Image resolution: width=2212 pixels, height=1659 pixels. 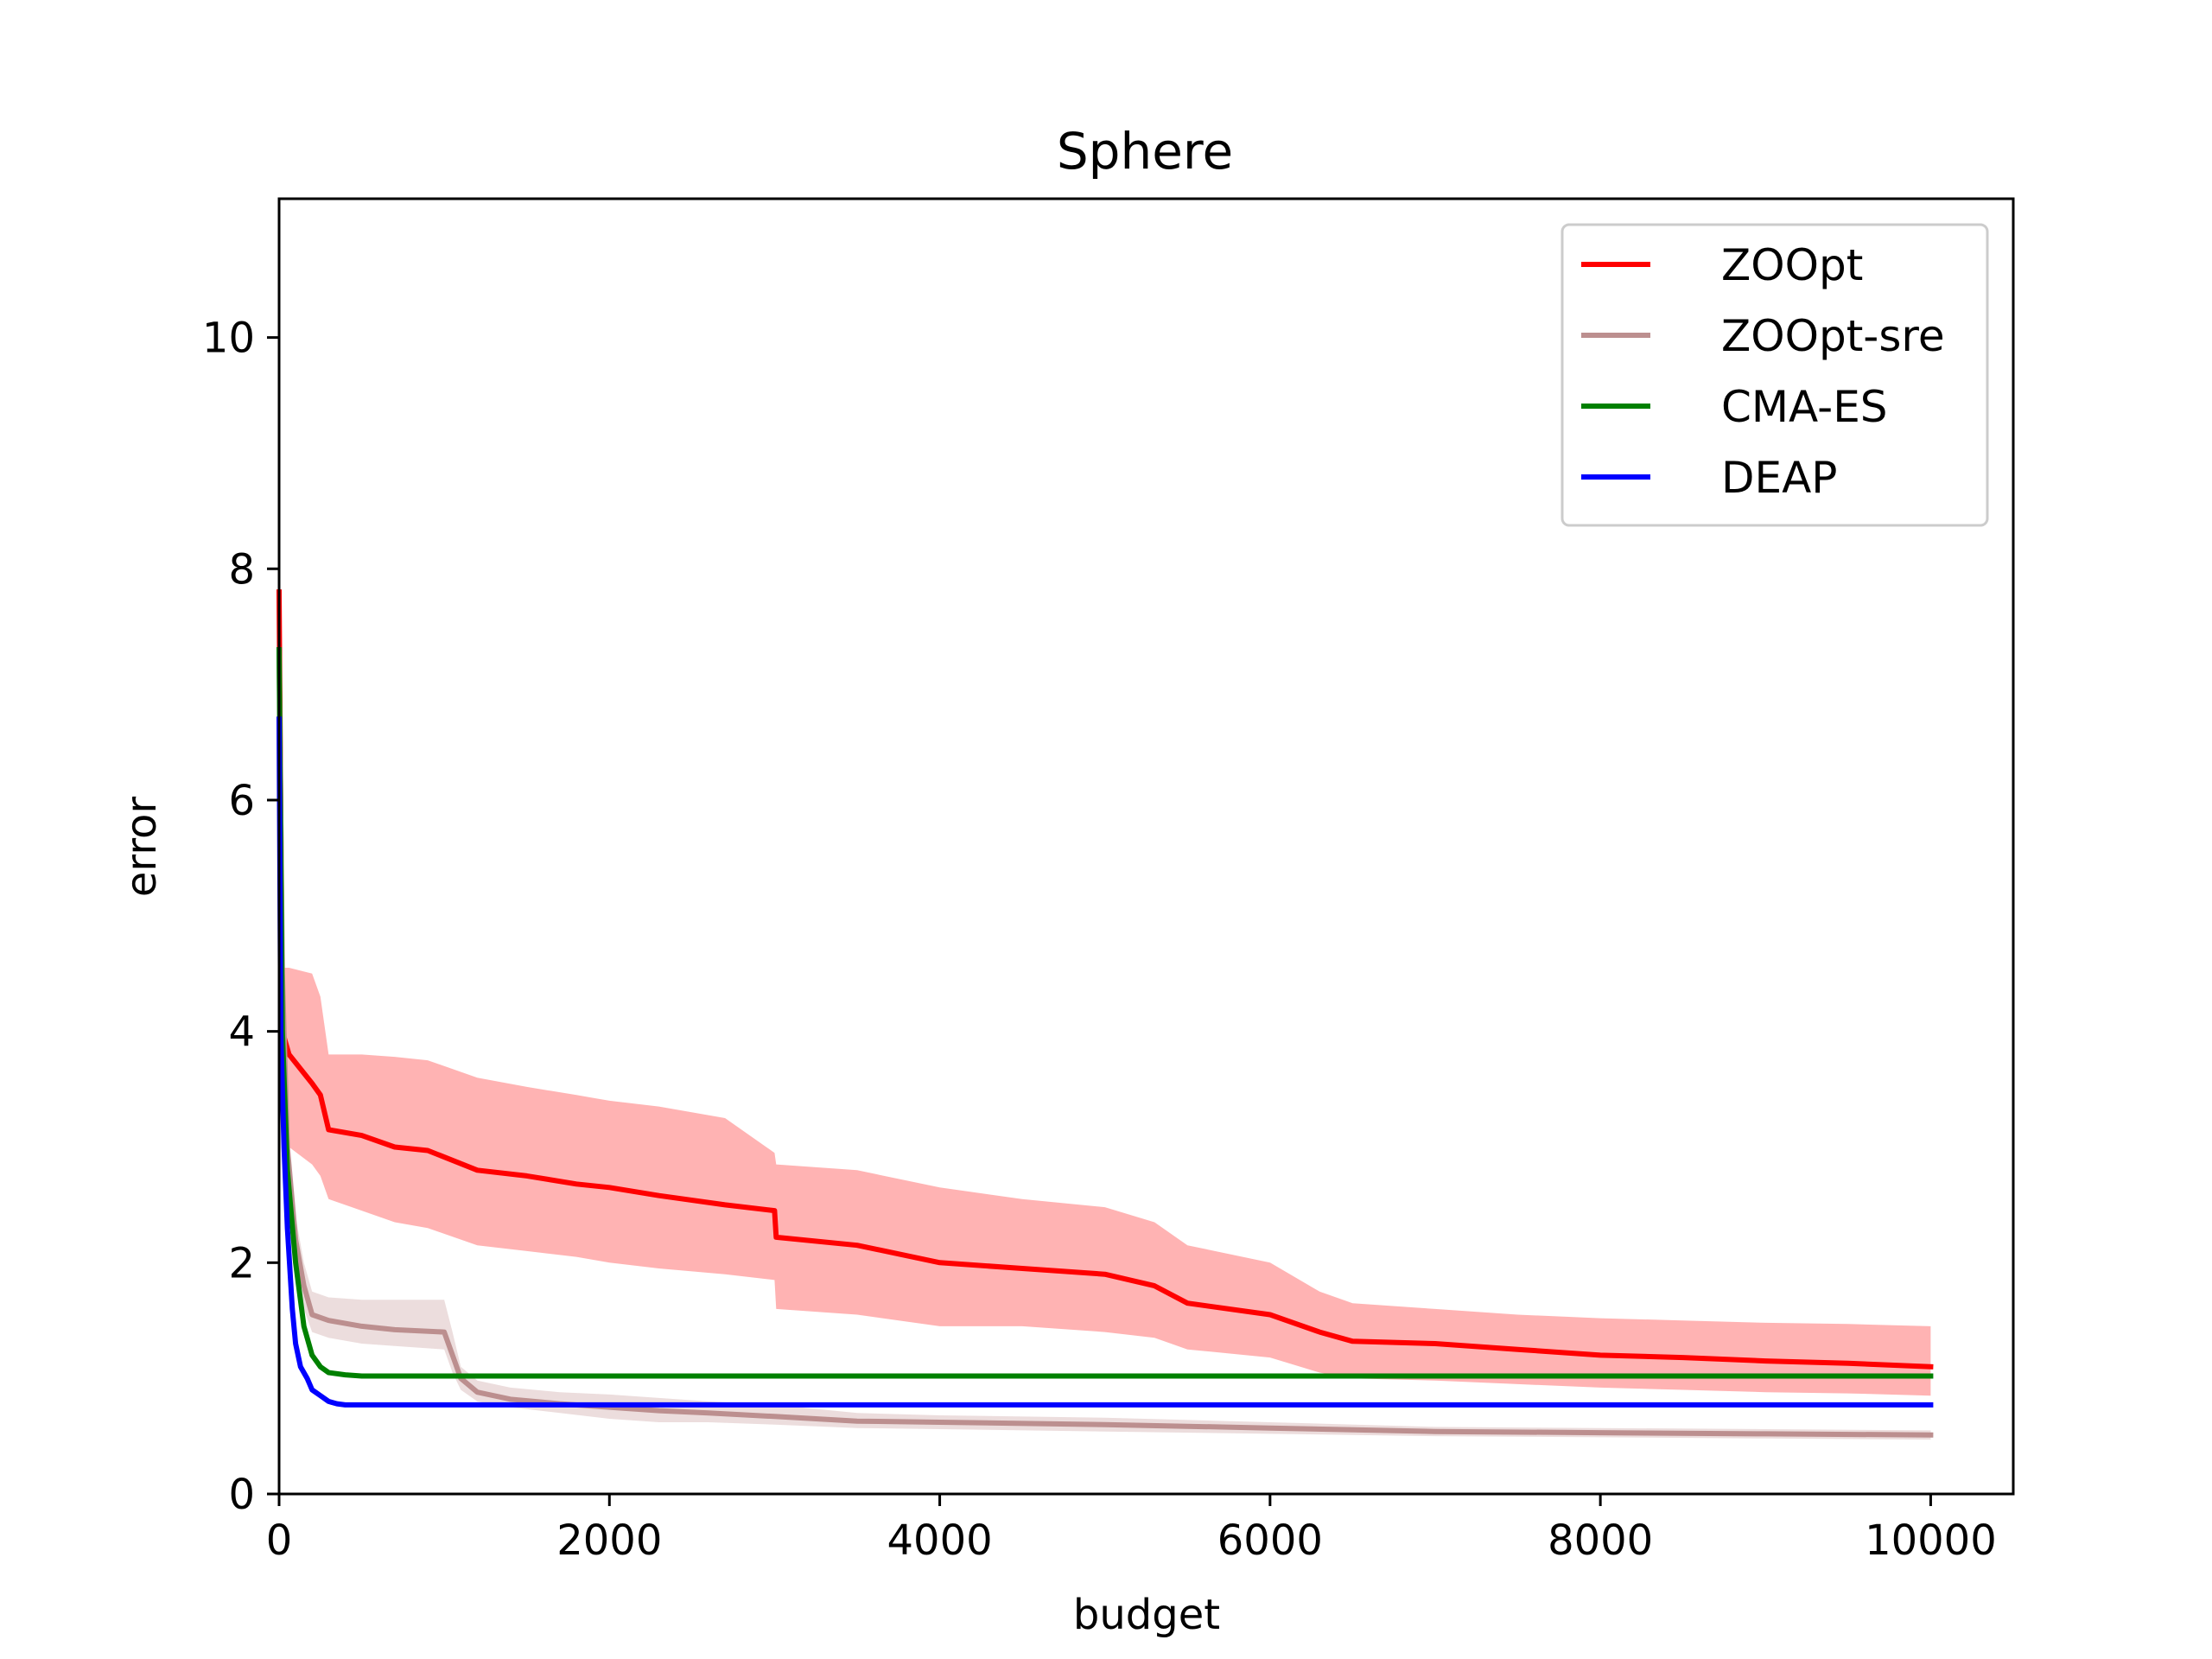 I want to click on y-tick-label: 0, so click(x=241, y=1495).